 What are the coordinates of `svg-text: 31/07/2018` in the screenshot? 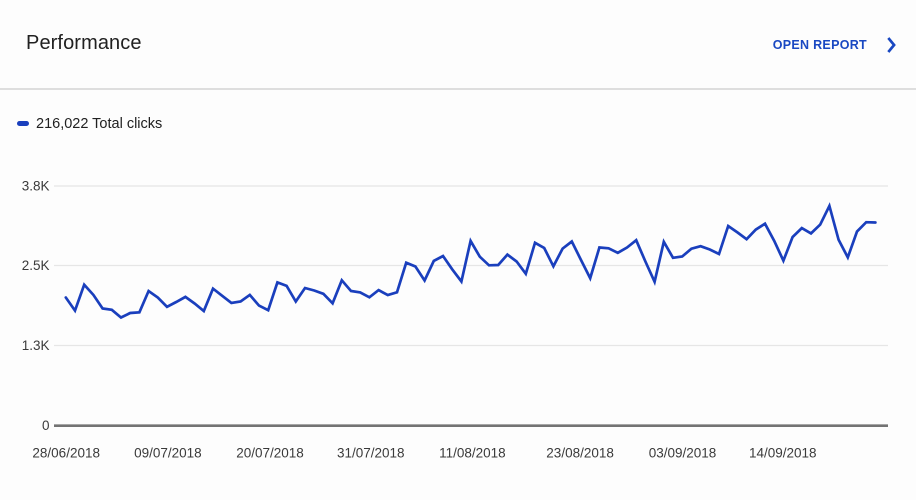 It's located at (371, 453).